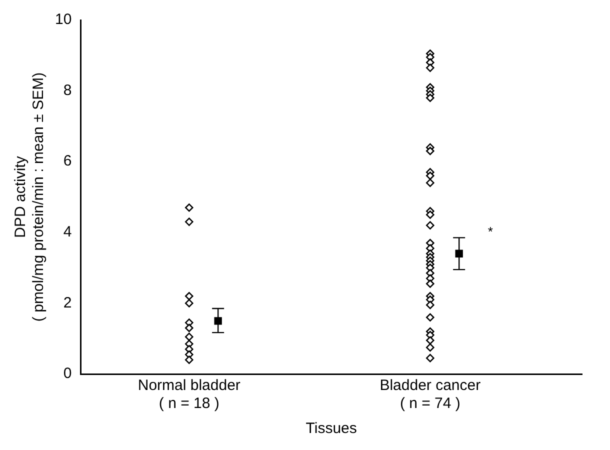 The image size is (610, 450). Describe the element at coordinates (331, 429) in the screenshot. I see `x-axis-title: Tissues` at that location.